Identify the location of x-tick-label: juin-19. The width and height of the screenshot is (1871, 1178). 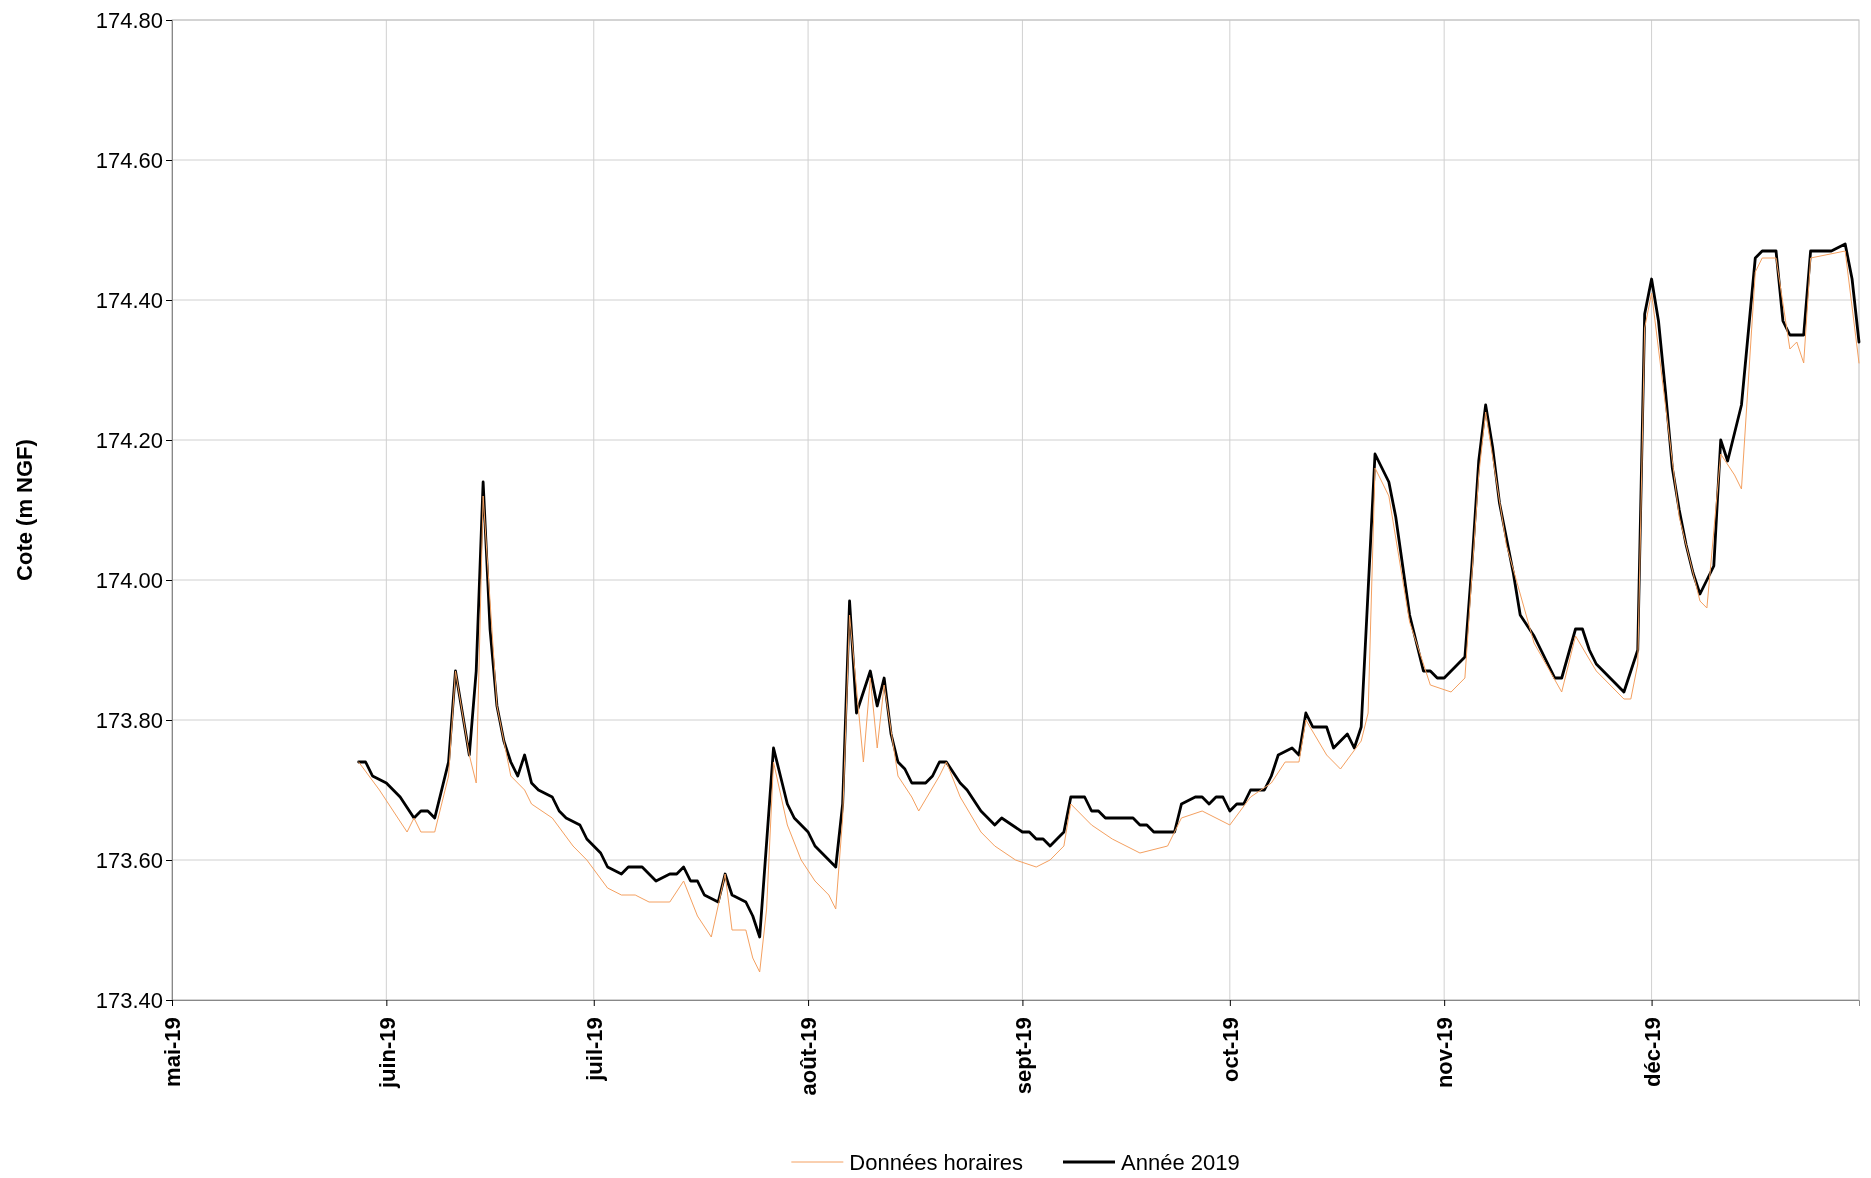
(387, 1053).